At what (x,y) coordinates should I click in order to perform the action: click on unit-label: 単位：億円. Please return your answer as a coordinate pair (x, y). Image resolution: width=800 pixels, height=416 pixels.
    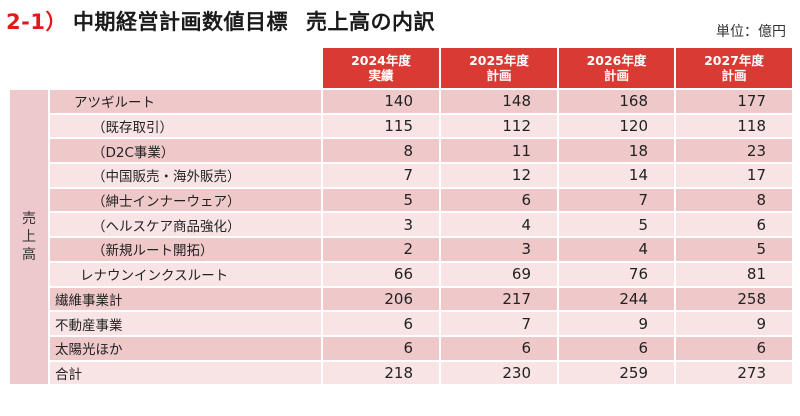
    Looking at the image, I should click on (751, 32).